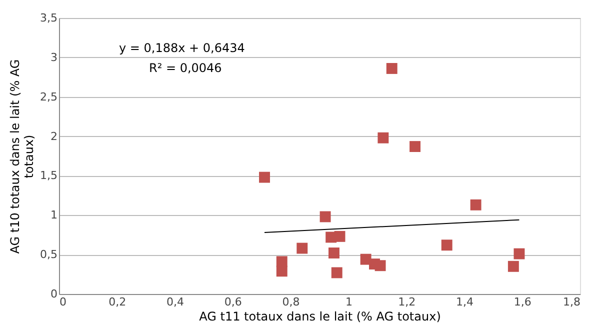 Image resolution: width=611 pixels, height=334 pixels. I want to click on y-tick-label: 1, so click(54, 215).